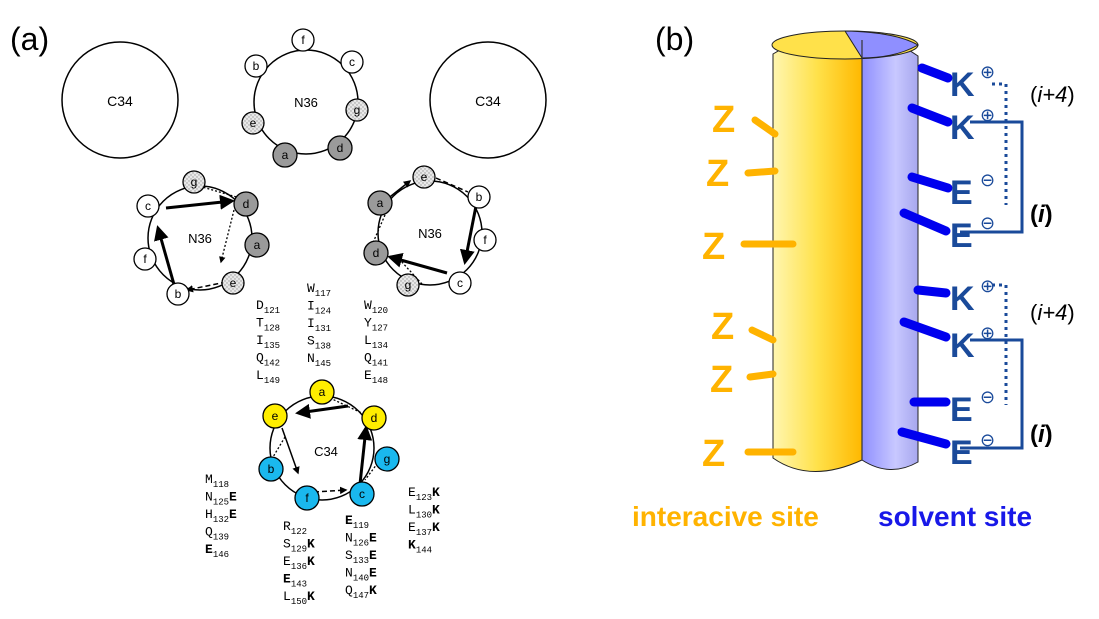  I want to click on residue-label: W117, so click(319, 290).